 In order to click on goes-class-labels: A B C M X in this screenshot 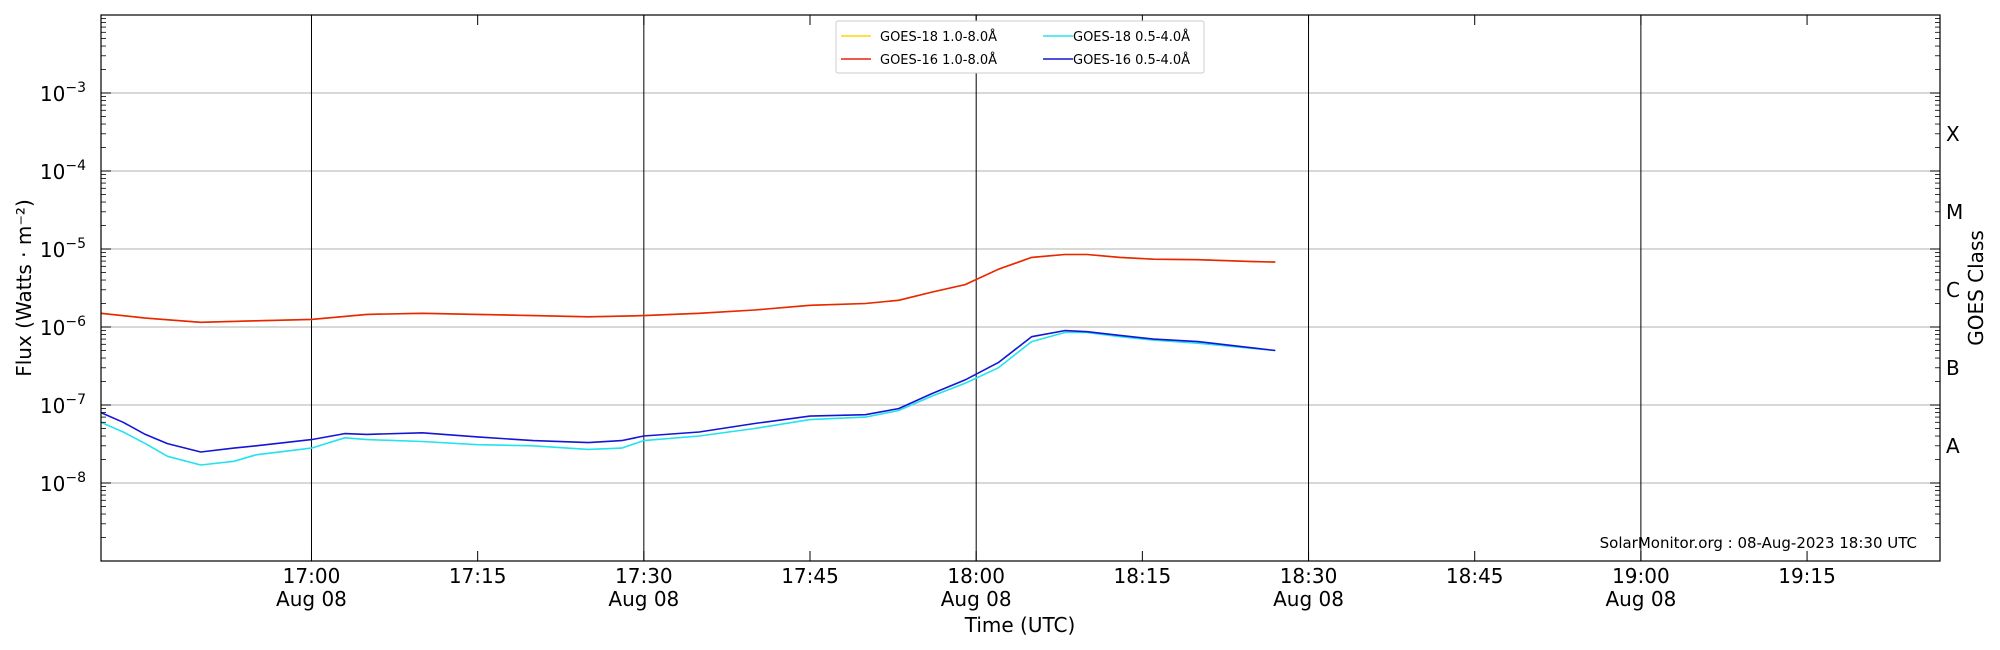, I will do `click(1954, 290)`.